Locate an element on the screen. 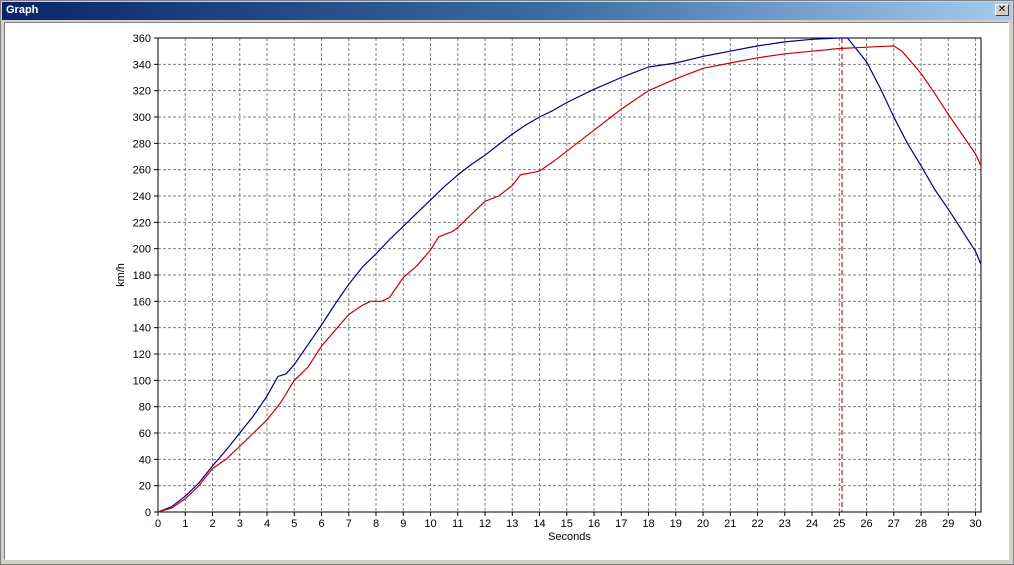  y-tick-label: 240 is located at coordinates (142, 197).